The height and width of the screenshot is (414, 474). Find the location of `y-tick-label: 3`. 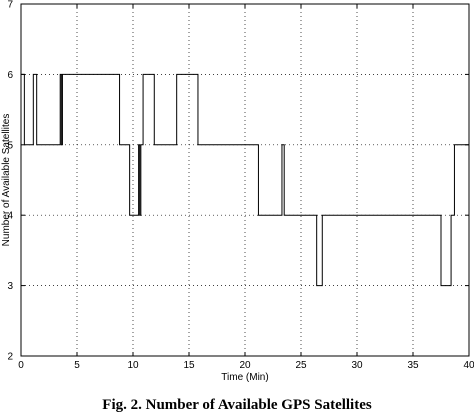

y-tick-label: 3 is located at coordinates (10, 286).